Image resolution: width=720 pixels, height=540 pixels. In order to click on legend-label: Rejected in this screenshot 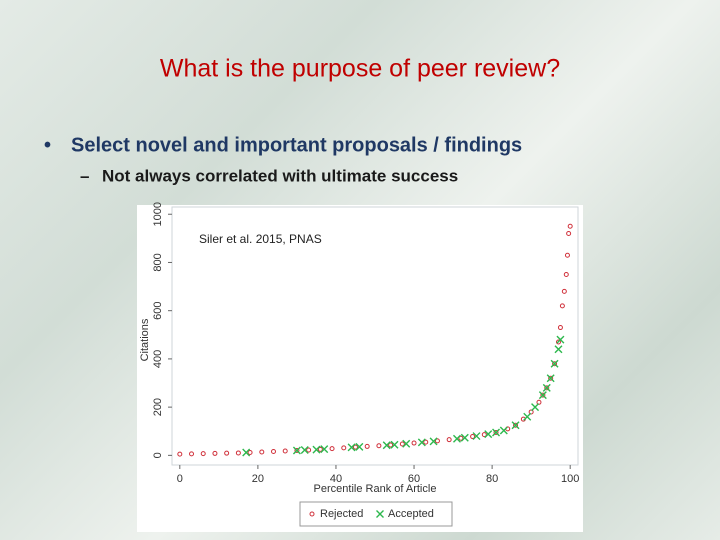, I will do `click(341, 514)`.